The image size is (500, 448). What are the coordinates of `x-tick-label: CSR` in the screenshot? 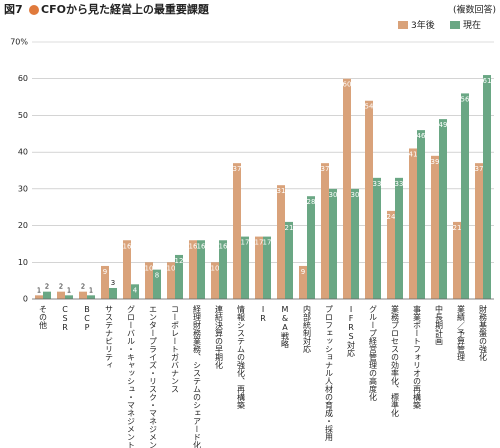 It's located at (65, 318).